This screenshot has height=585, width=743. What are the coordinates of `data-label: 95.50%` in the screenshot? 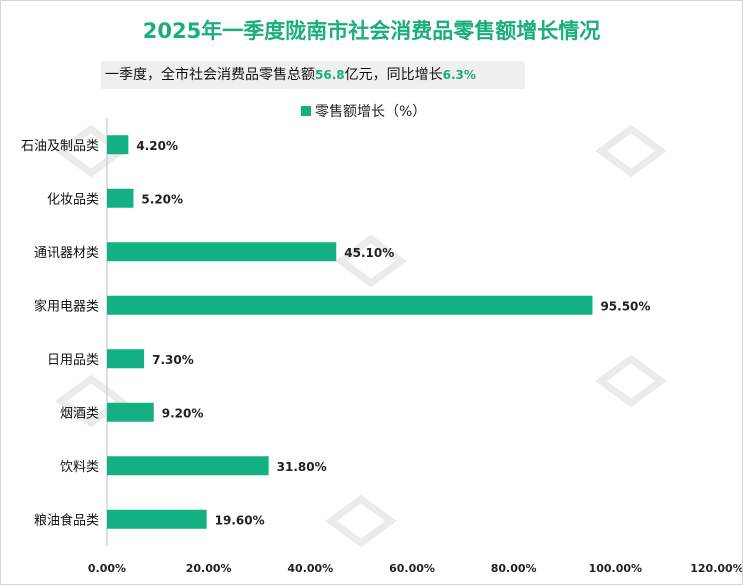 It's located at (625, 306).